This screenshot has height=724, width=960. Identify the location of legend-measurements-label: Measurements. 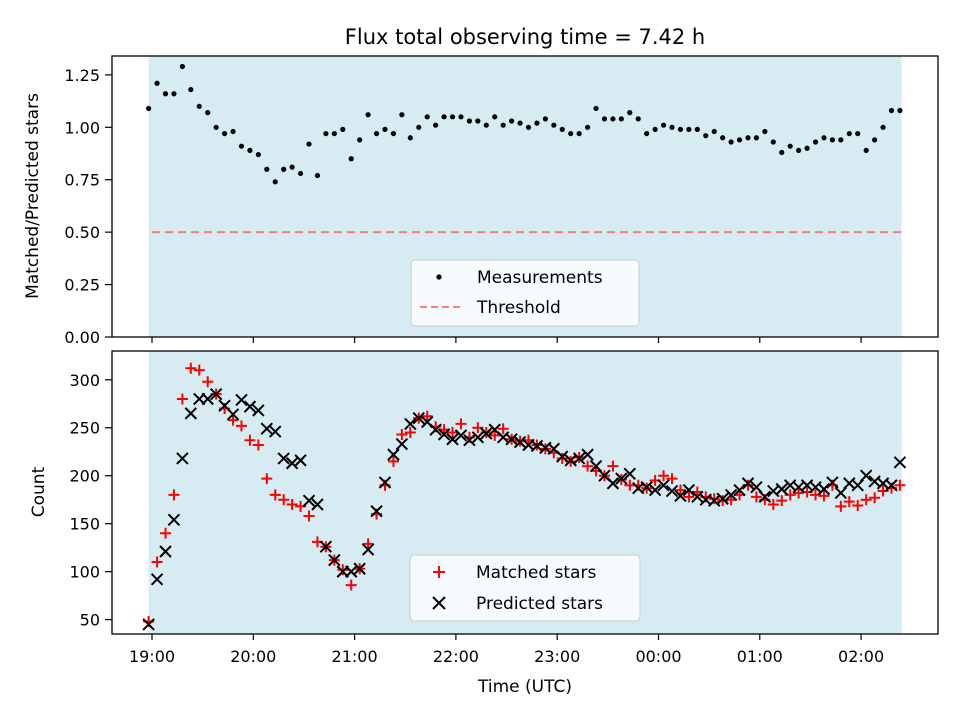
(540, 278).